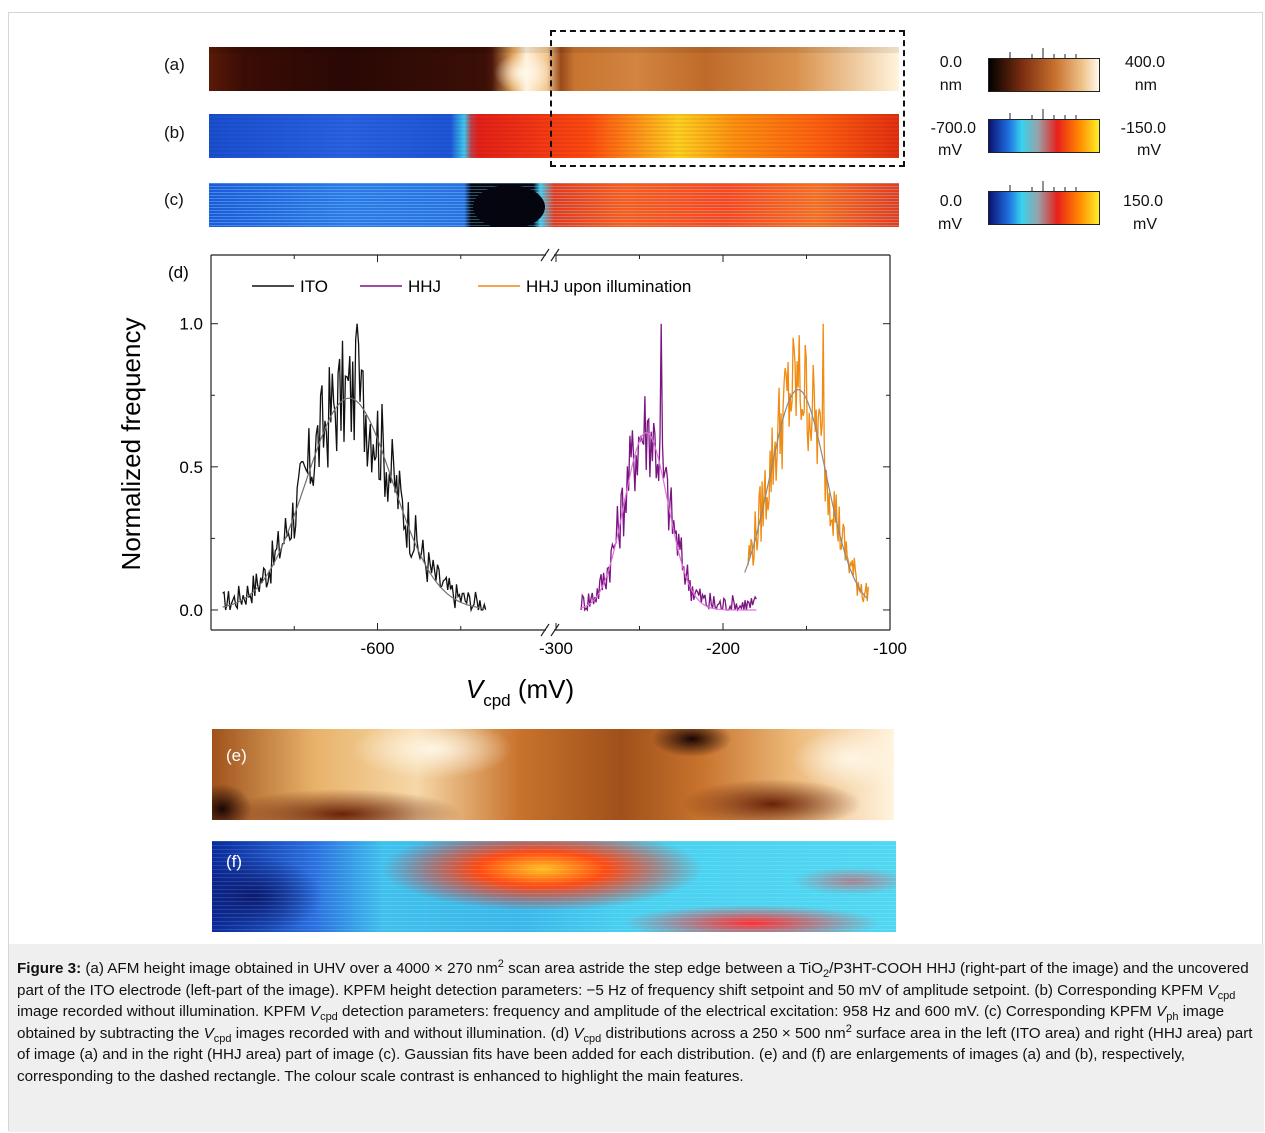 The height and width of the screenshot is (1133, 1265). Describe the element at coordinates (424, 286) in the screenshot. I see `legend-entry: HHJ` at that location.